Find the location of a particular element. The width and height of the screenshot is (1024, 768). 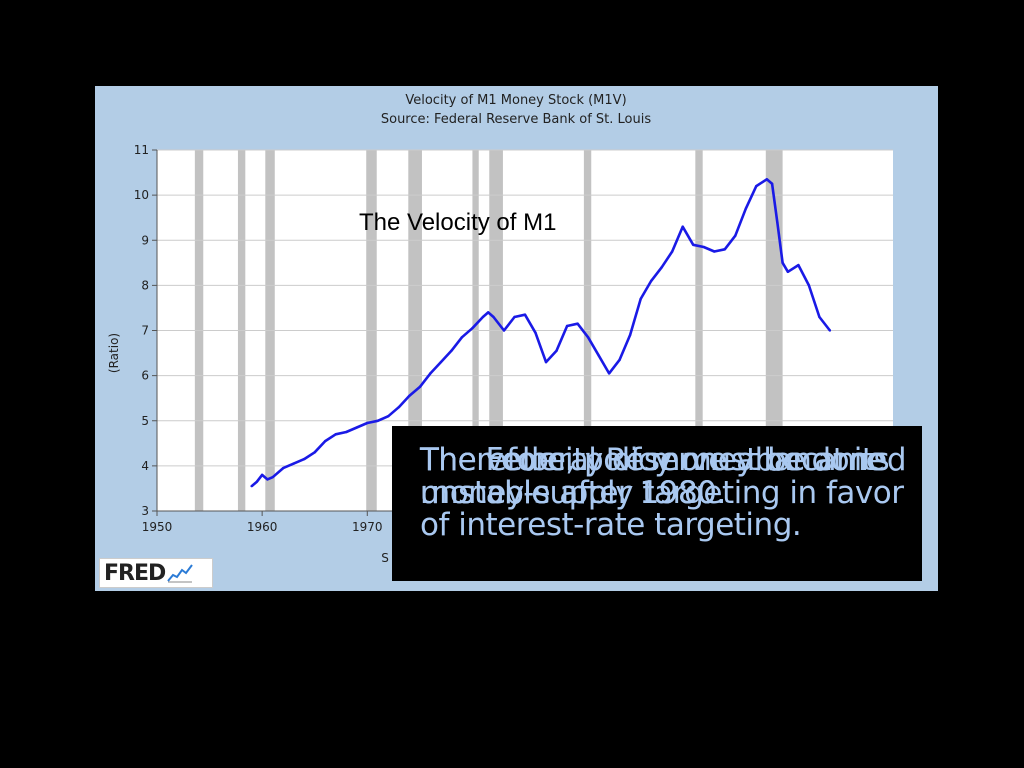

y-tick-label: 9 is located at coordinates (145, 240).